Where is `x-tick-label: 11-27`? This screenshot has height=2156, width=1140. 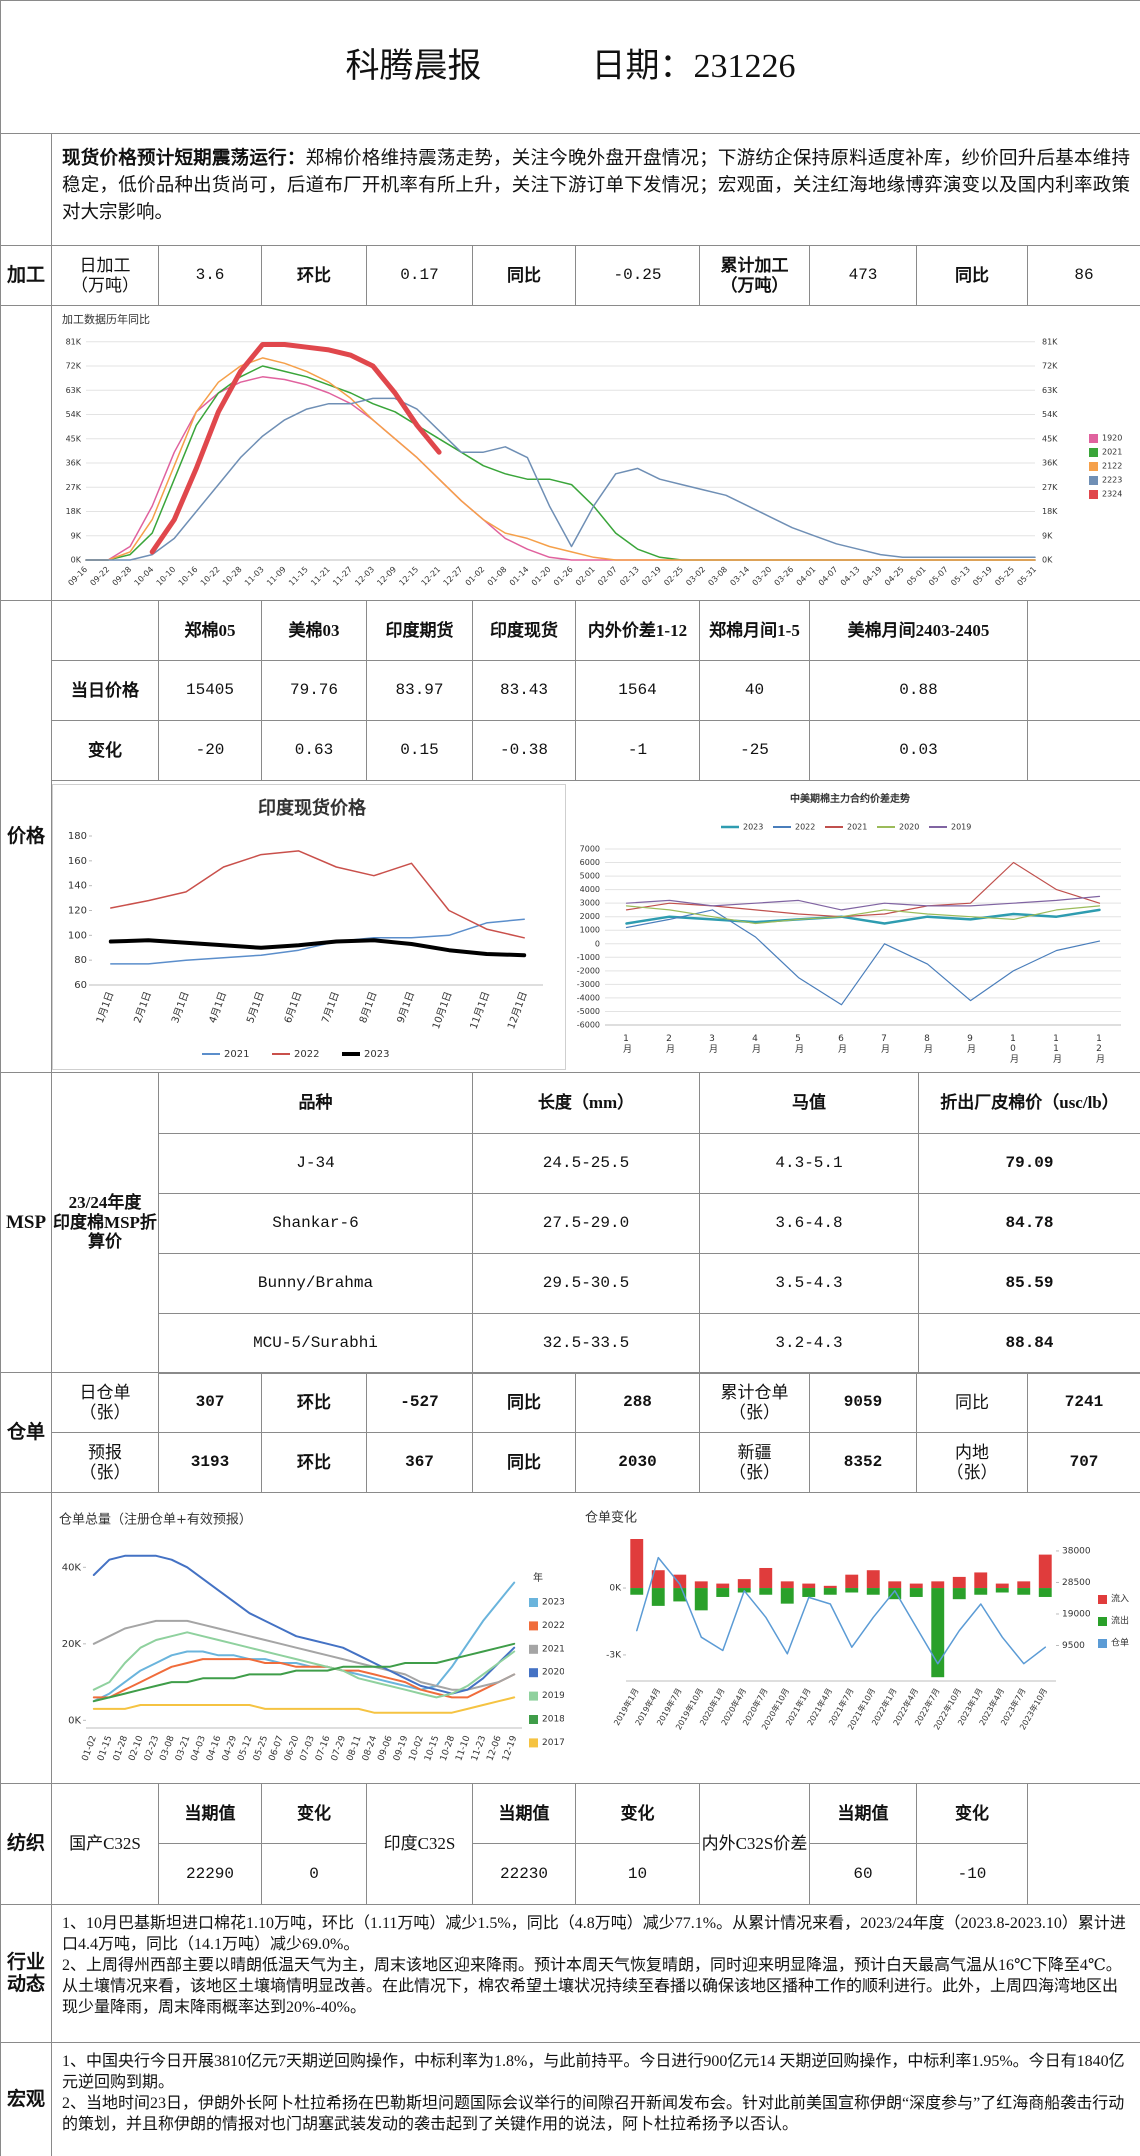 x-tick-label: 11-27 is located at coordinates (342, 576).